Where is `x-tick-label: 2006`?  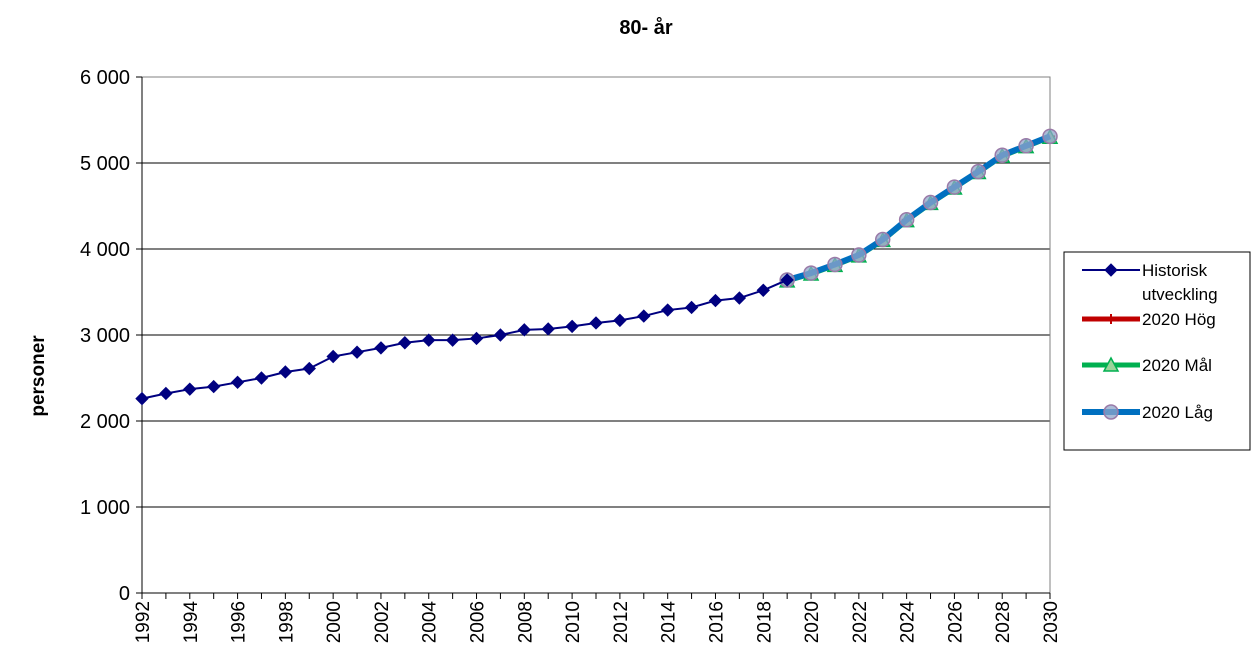 x-tick-label: 2006 is located at coordinates (478, 622).